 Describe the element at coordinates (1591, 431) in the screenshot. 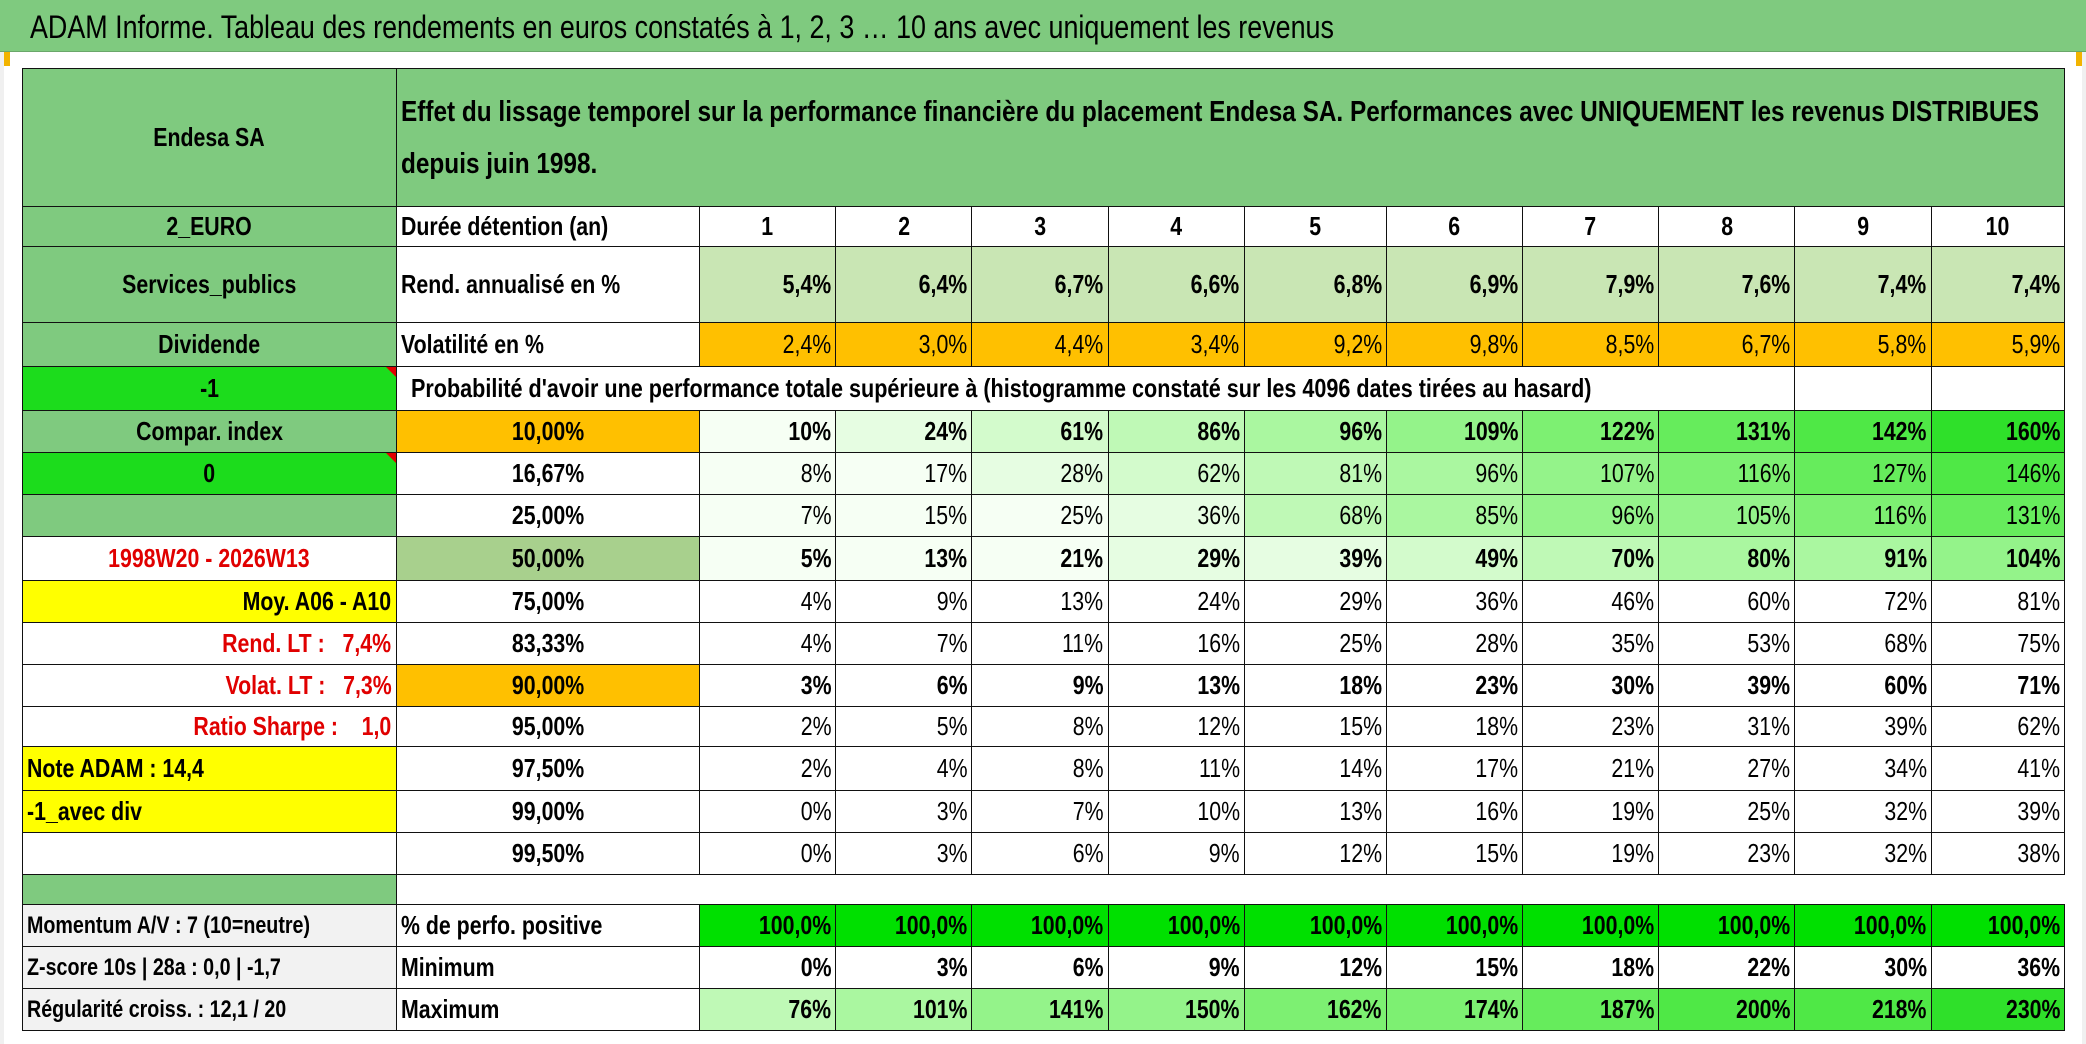

I see `quantile-value: 122%` at that location.